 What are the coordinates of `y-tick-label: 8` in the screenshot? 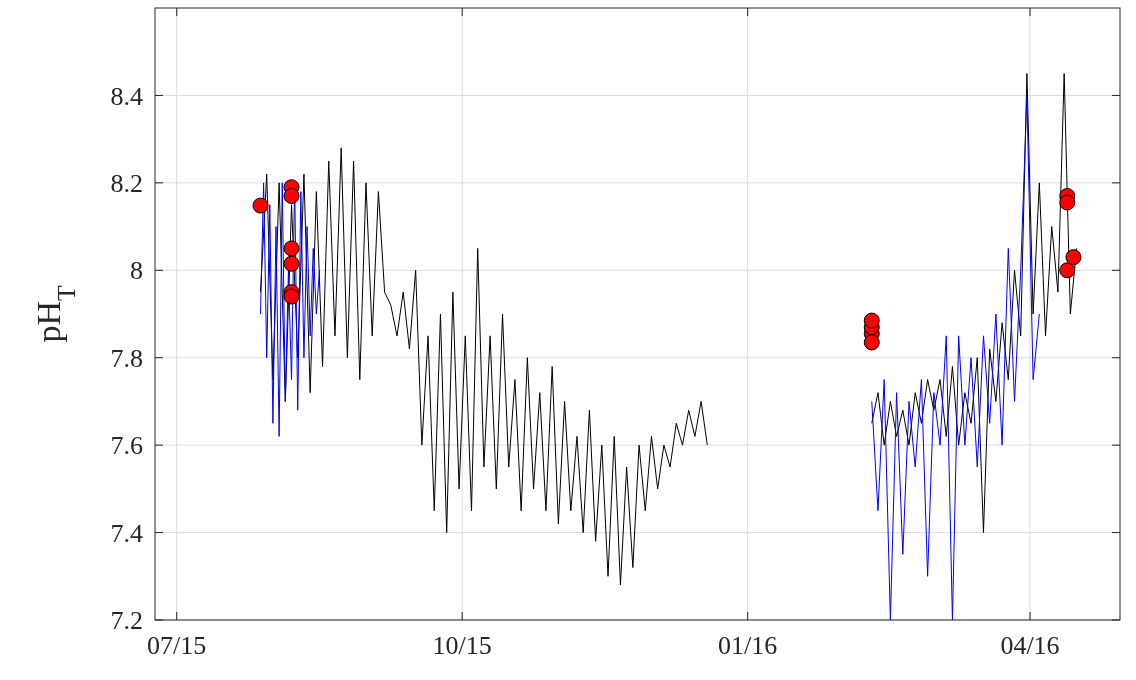 It's located at (136, 271).